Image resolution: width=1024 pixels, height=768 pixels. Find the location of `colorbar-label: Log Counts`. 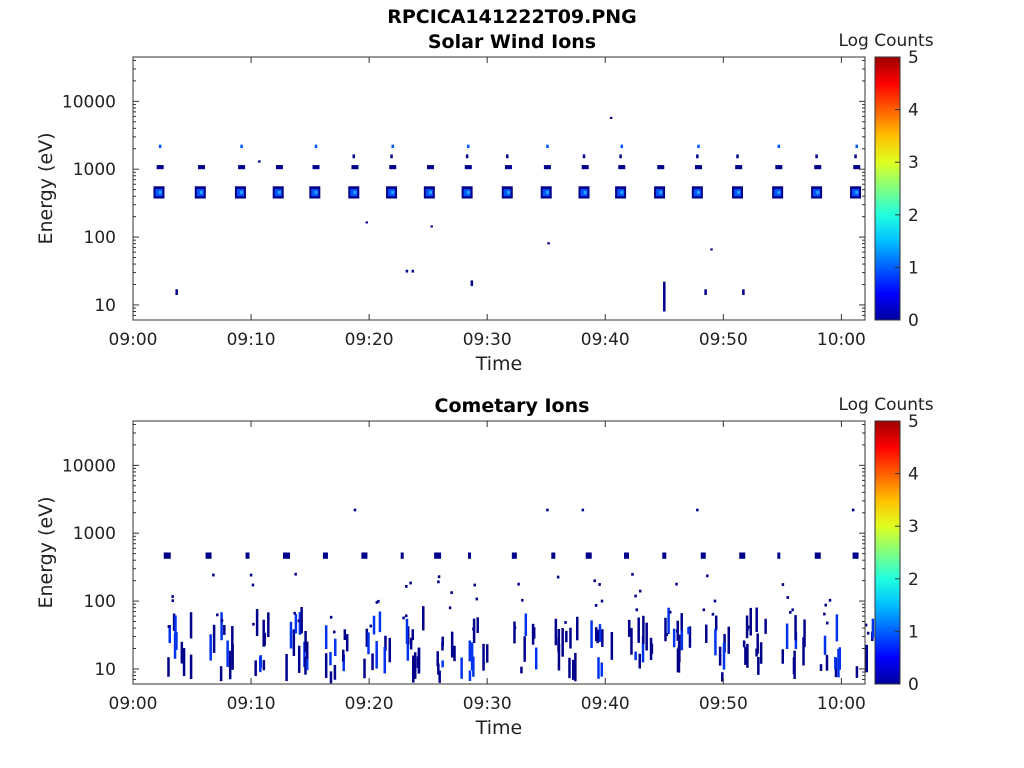

colorbar-label: Log Counts is located at coordinates (885, 405).